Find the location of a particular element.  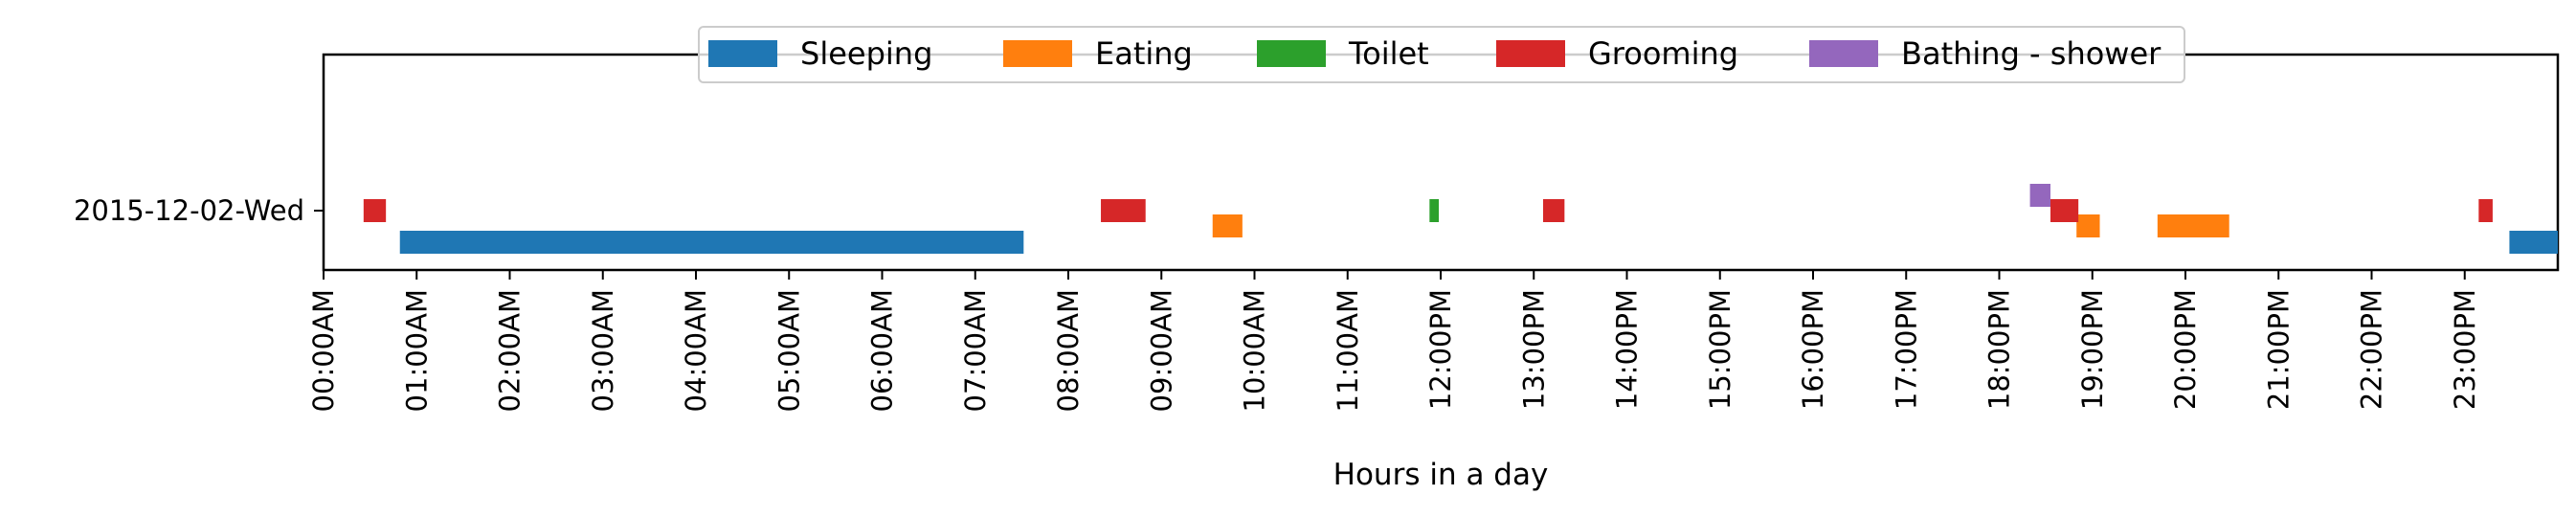

y-tick-label: 2015-12-02-Wed is located at coordinates (189, 210).